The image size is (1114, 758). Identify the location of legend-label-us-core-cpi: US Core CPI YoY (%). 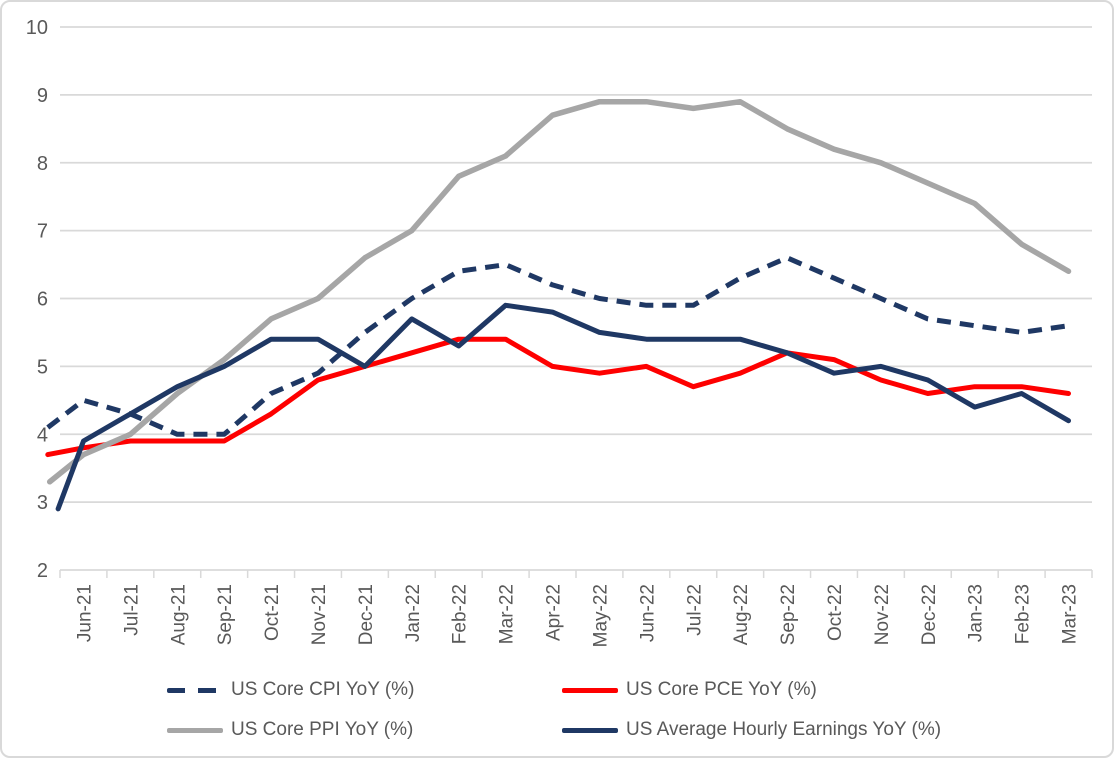
(323, 689).